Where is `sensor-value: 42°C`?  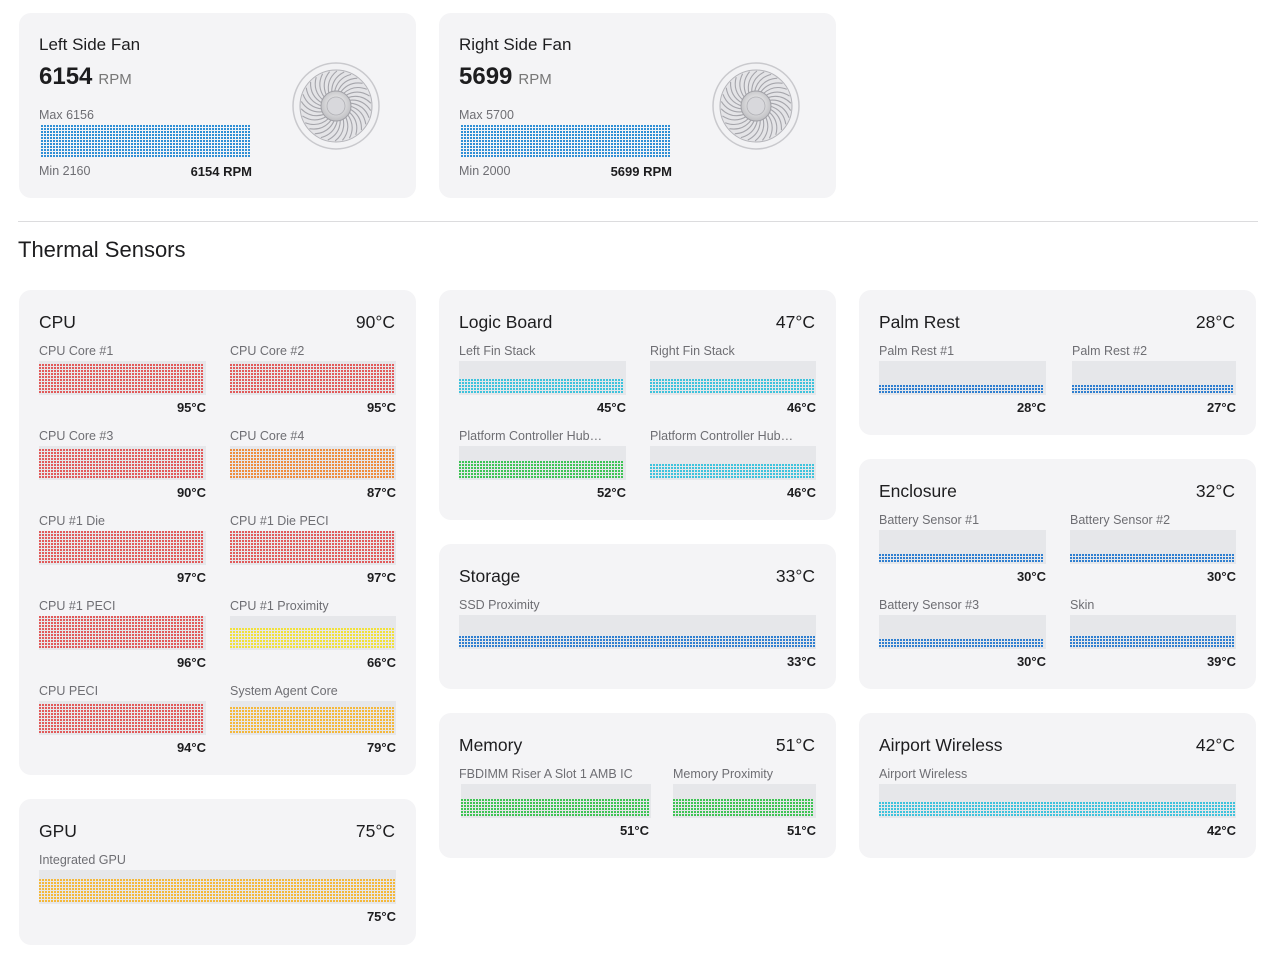
sensor-value: 42°C is located at coordinates (1221, 830).